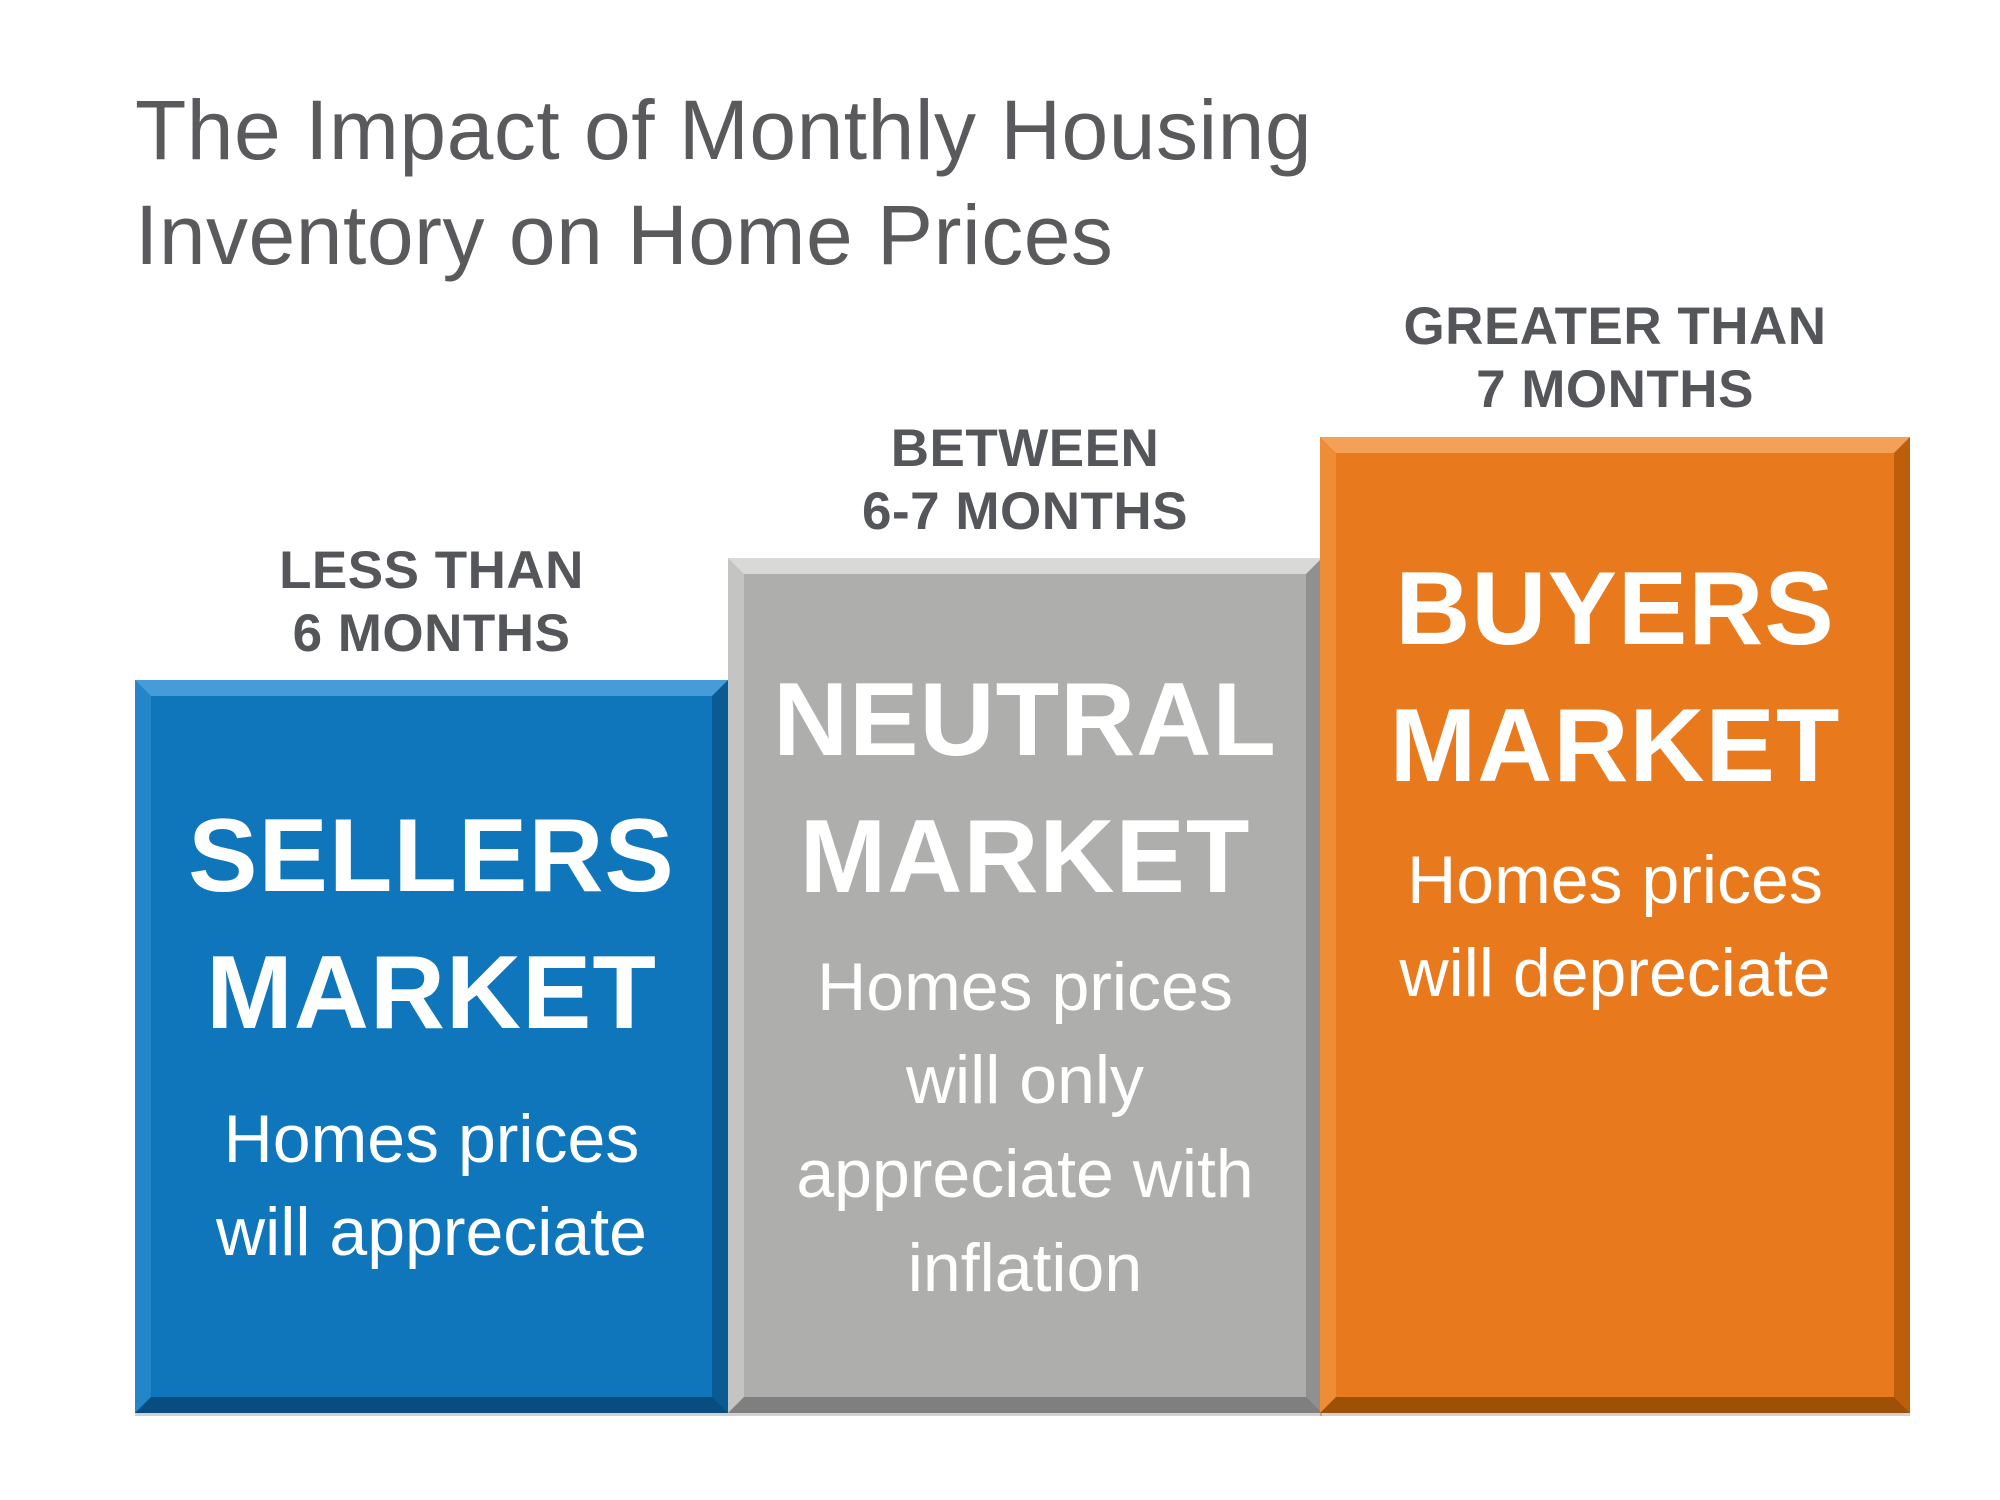  I want to click on neutral-market-title: NEUTRAL MARKET, so click(1025, 789).